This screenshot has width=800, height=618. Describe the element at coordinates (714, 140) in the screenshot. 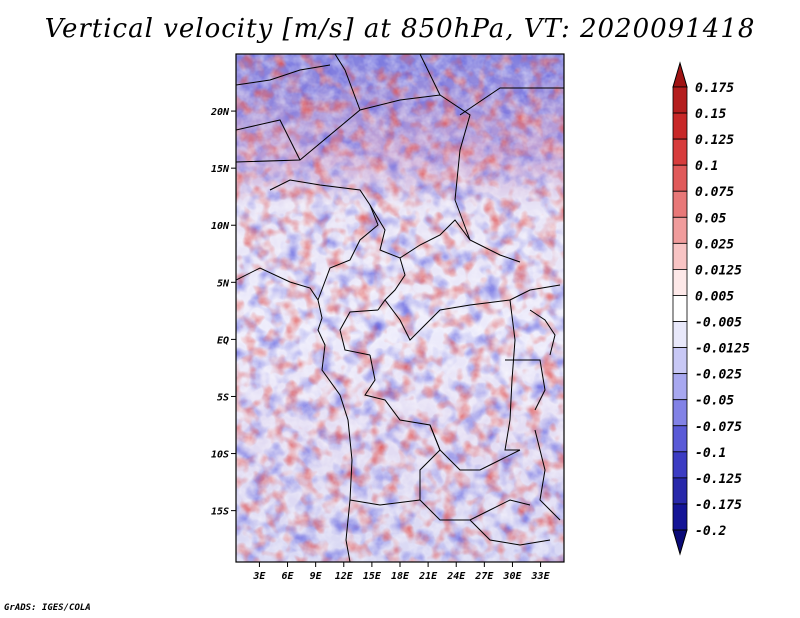

I see `colorbar-label: 0.125` at that location.